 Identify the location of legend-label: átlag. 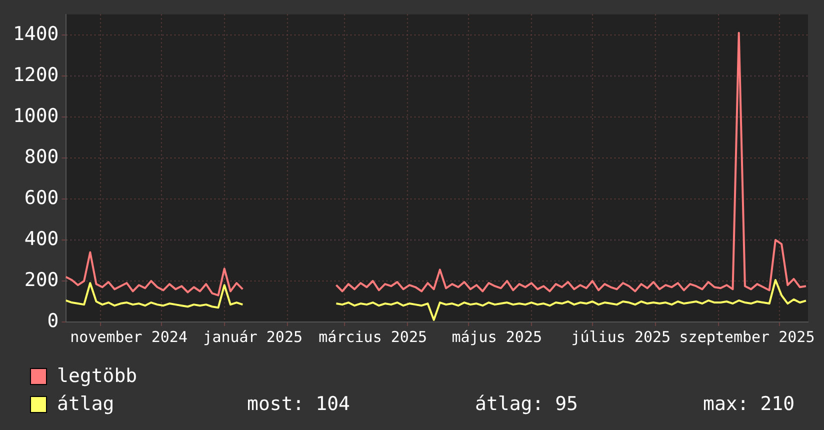
(86, 404).